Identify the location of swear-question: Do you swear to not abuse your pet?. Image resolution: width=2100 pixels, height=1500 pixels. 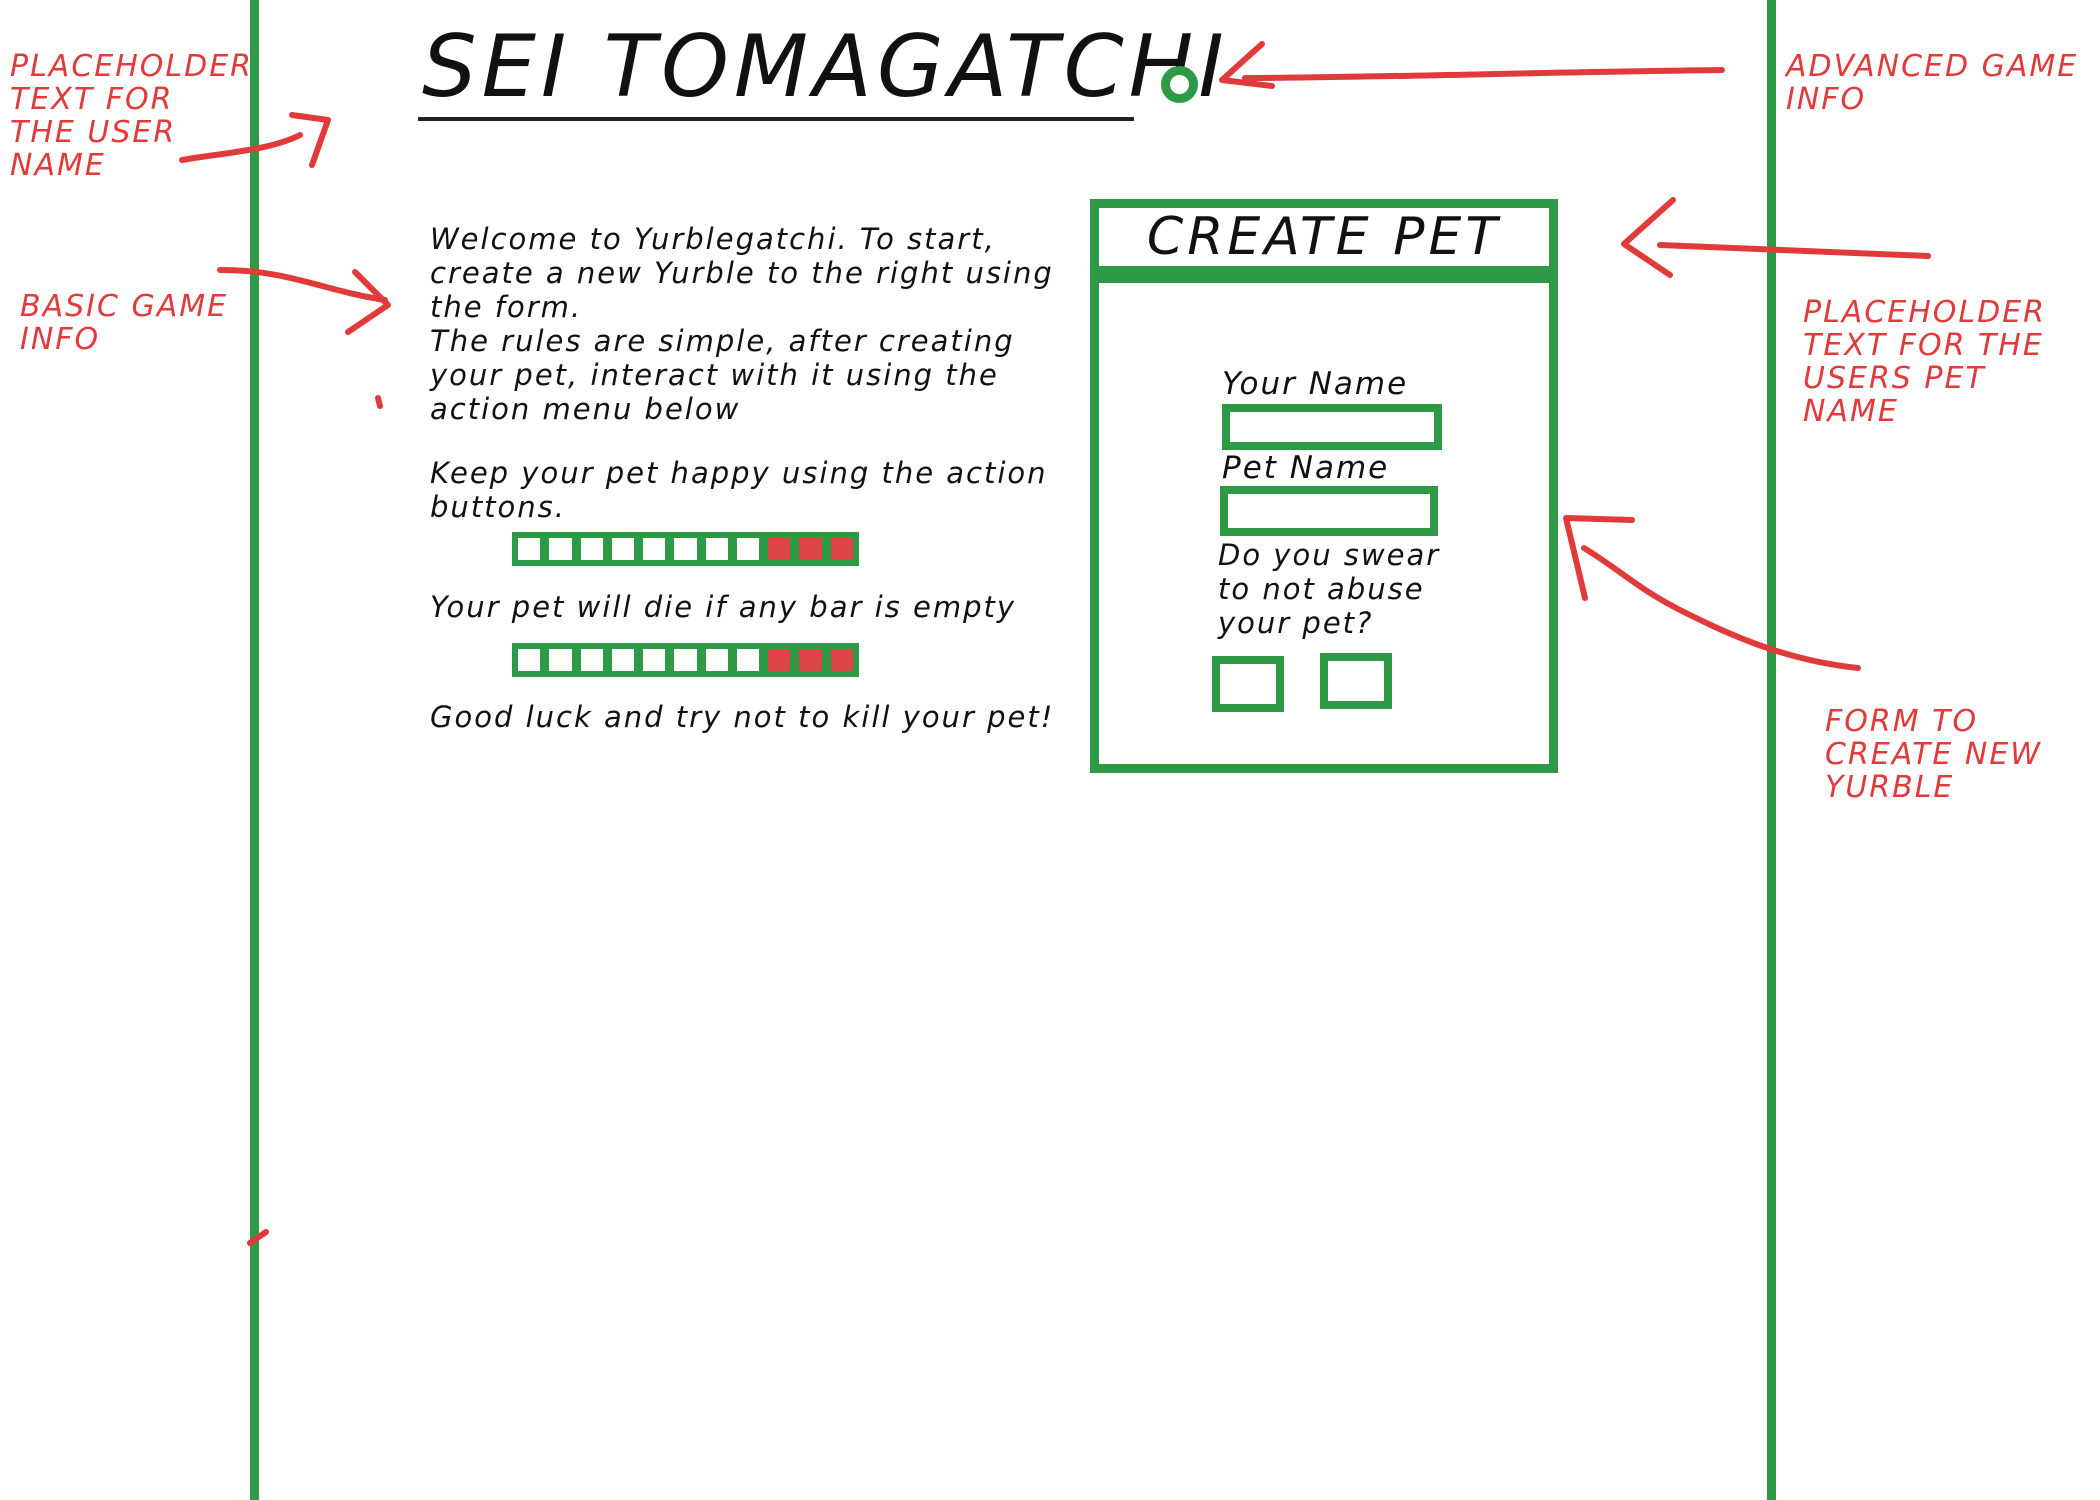
(1329, 589).